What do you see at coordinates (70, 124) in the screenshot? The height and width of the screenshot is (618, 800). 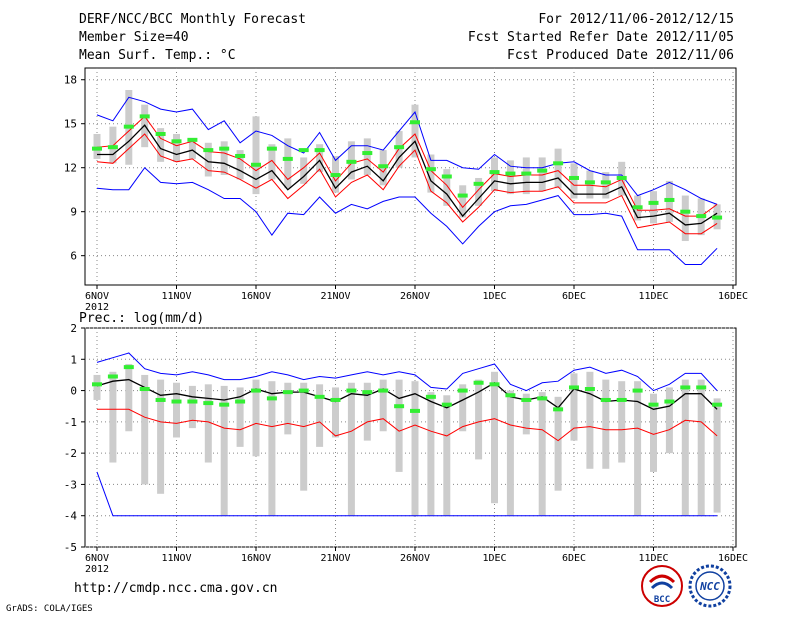 I see `temp-ytick-label: 15` at bounding box center [70, 124].